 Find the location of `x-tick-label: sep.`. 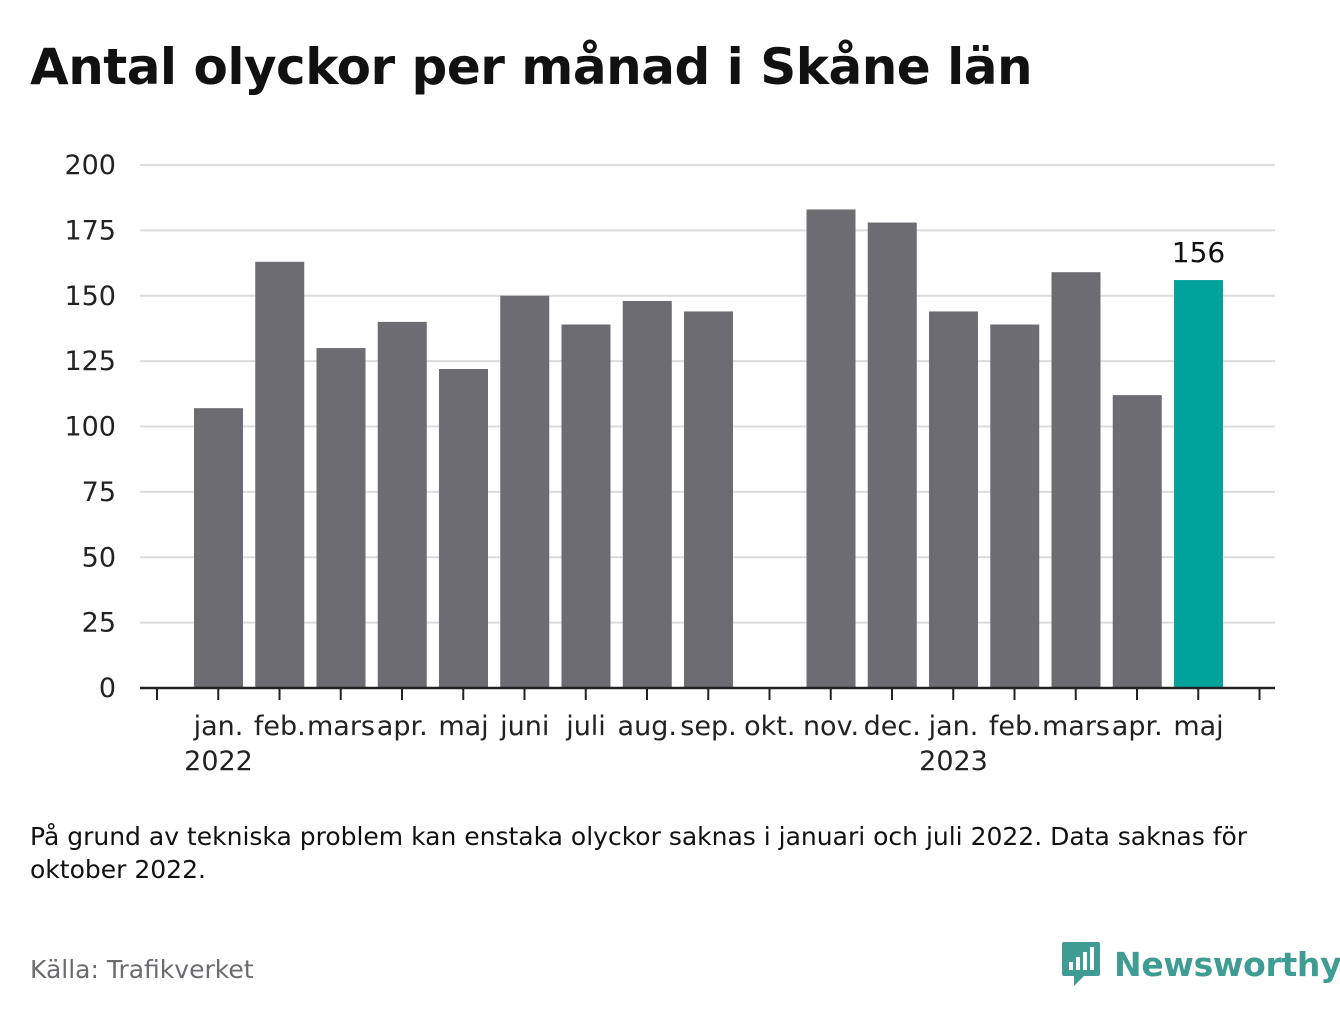

x-tick-label: sep. is located at coordinates (708, 726).